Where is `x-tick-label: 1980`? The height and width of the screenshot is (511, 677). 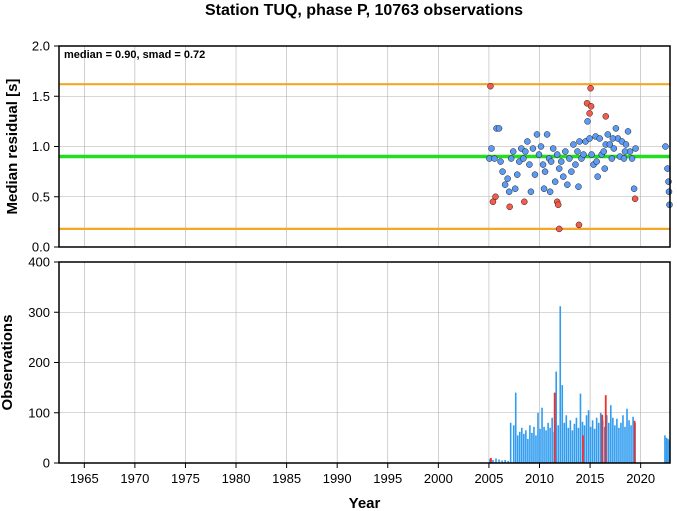
x-tick-label: 1980 is located at coordinates (236, 478).